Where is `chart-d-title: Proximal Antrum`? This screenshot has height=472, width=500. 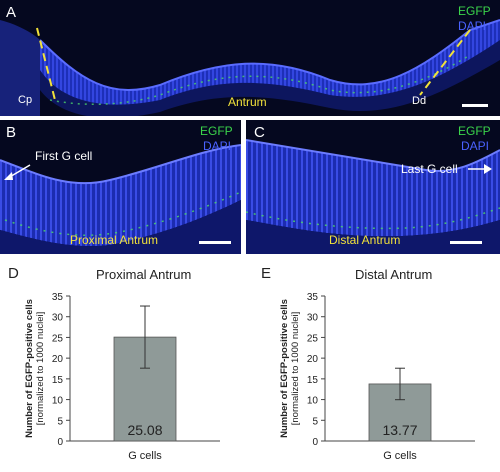 chart-d-title: Proximal Antrum is located at coordinates (144, 274).